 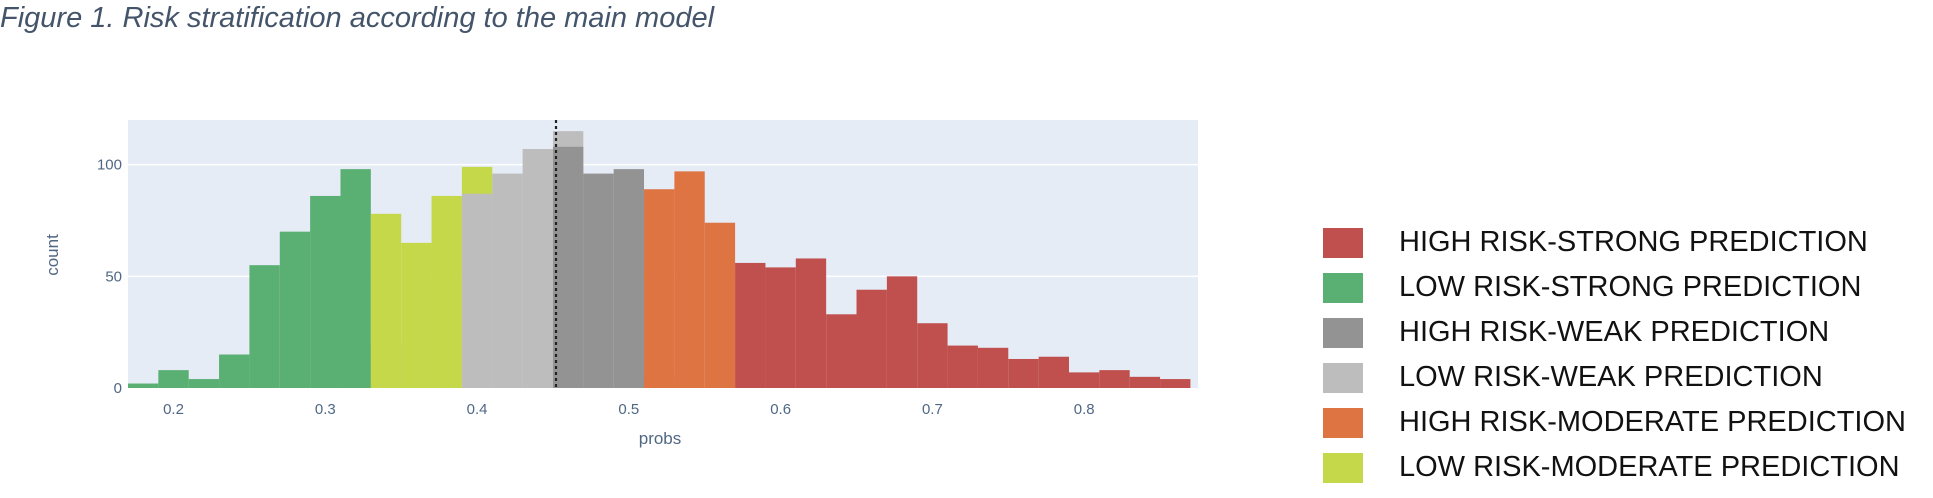 I want to click on x-axis-label: probs, so click(x=660, y=438).